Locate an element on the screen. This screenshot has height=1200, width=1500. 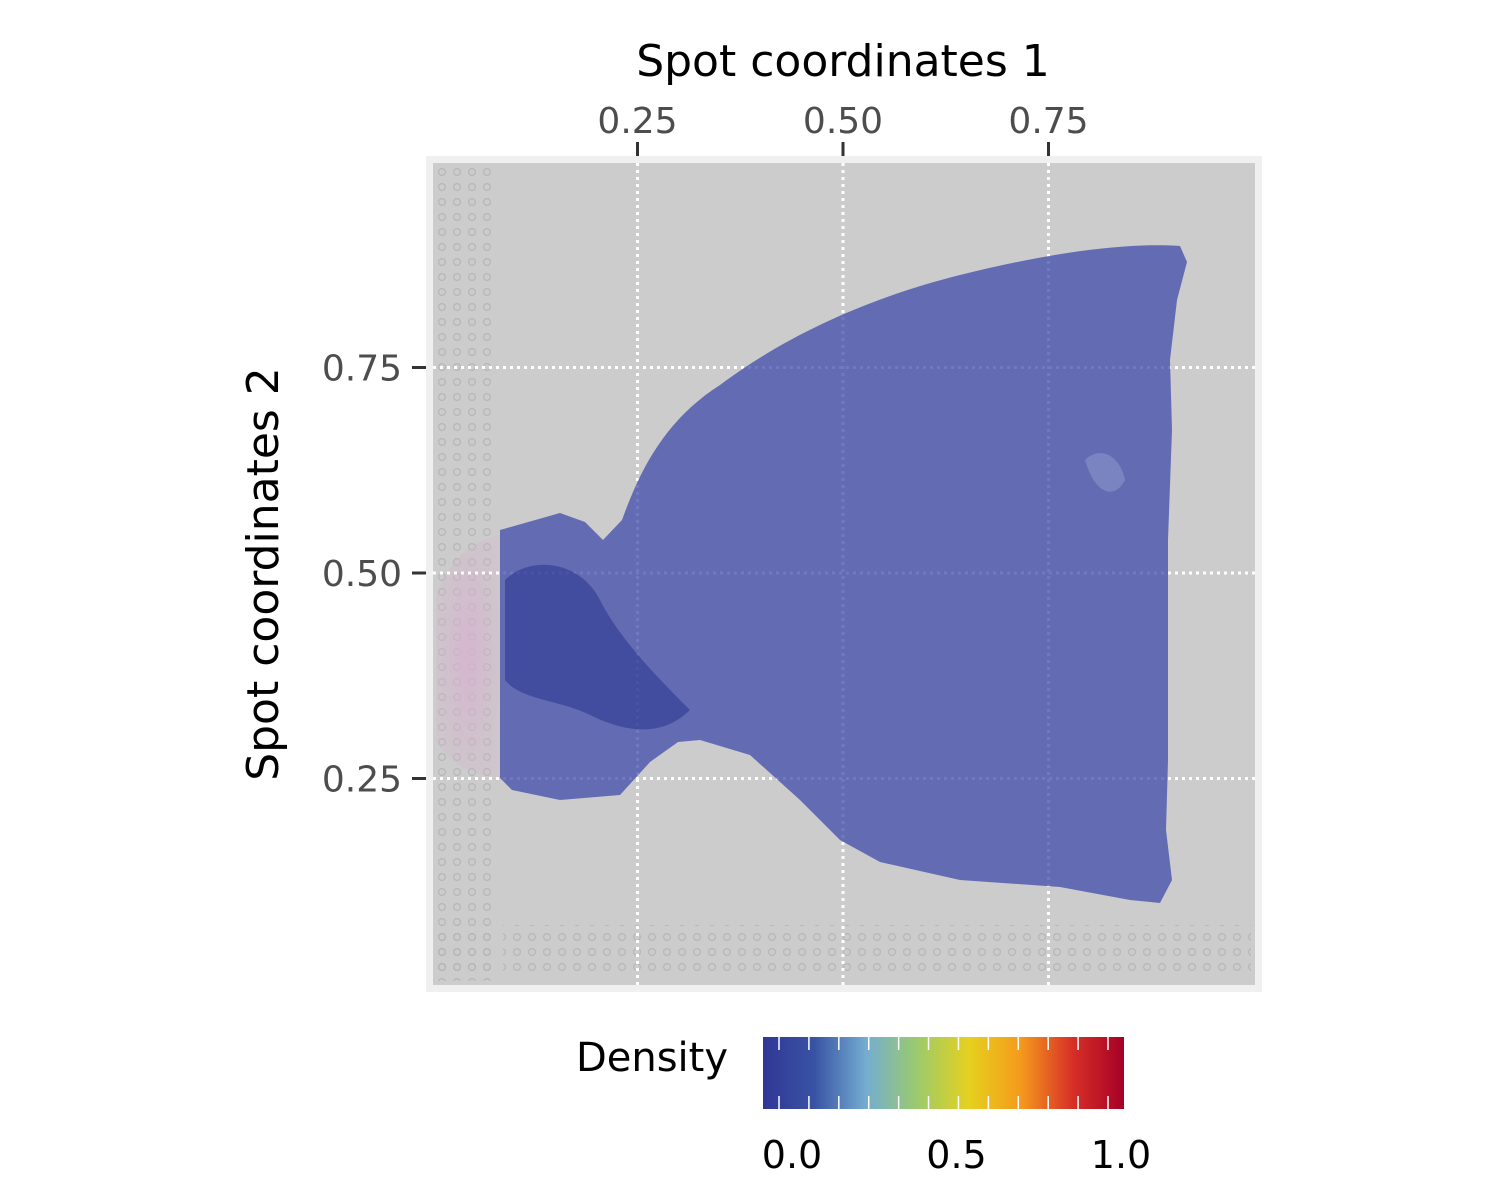
x-tick-label: 0.75 is located at coordinates (1048, 121).